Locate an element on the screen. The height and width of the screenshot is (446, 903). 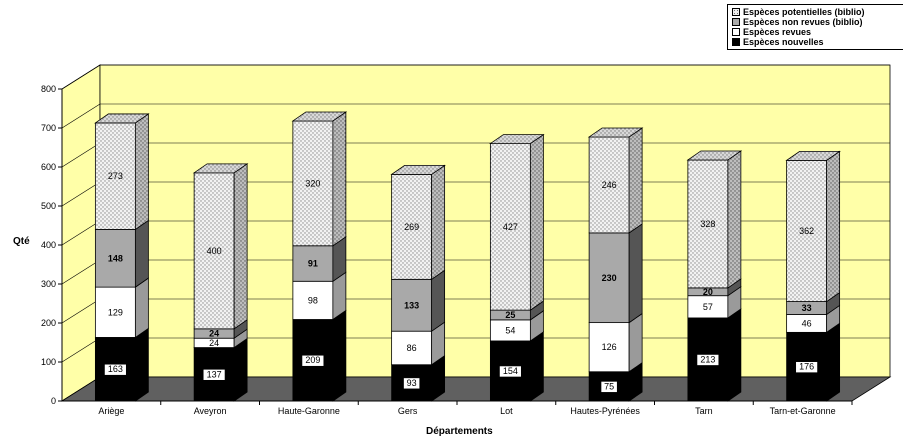
data-label-nouvelles-3: 93 is located at coordinates (412, 383).